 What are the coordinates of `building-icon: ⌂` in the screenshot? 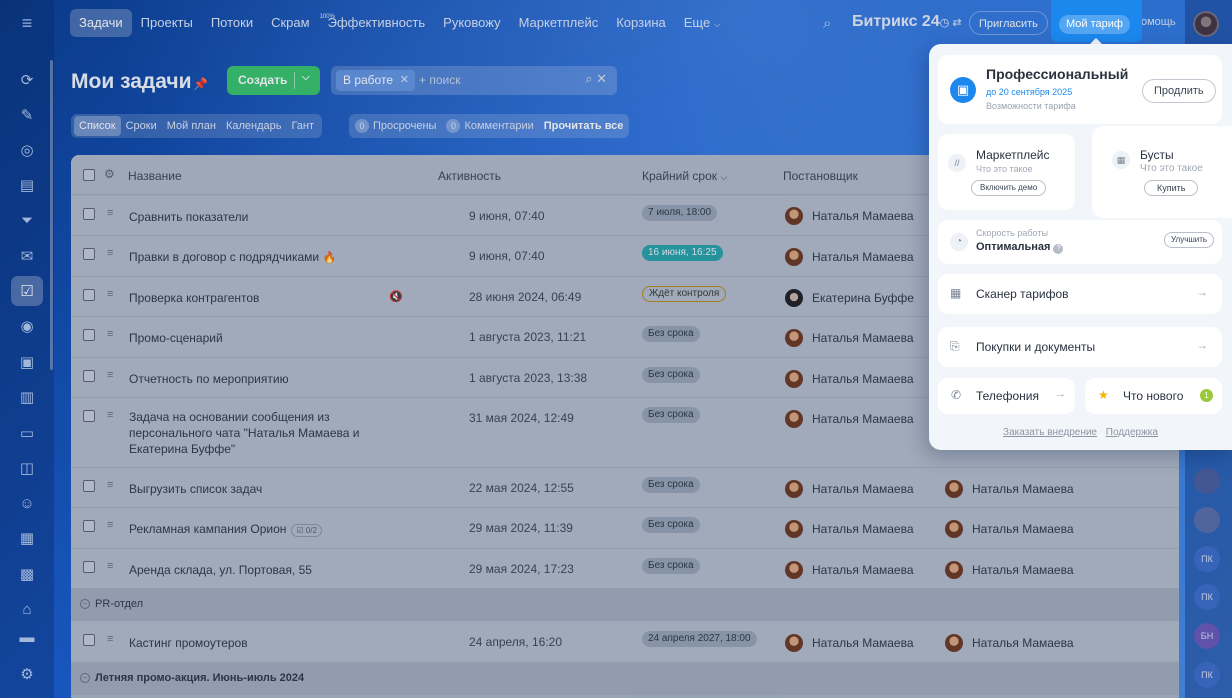 It's located at (27, 609).